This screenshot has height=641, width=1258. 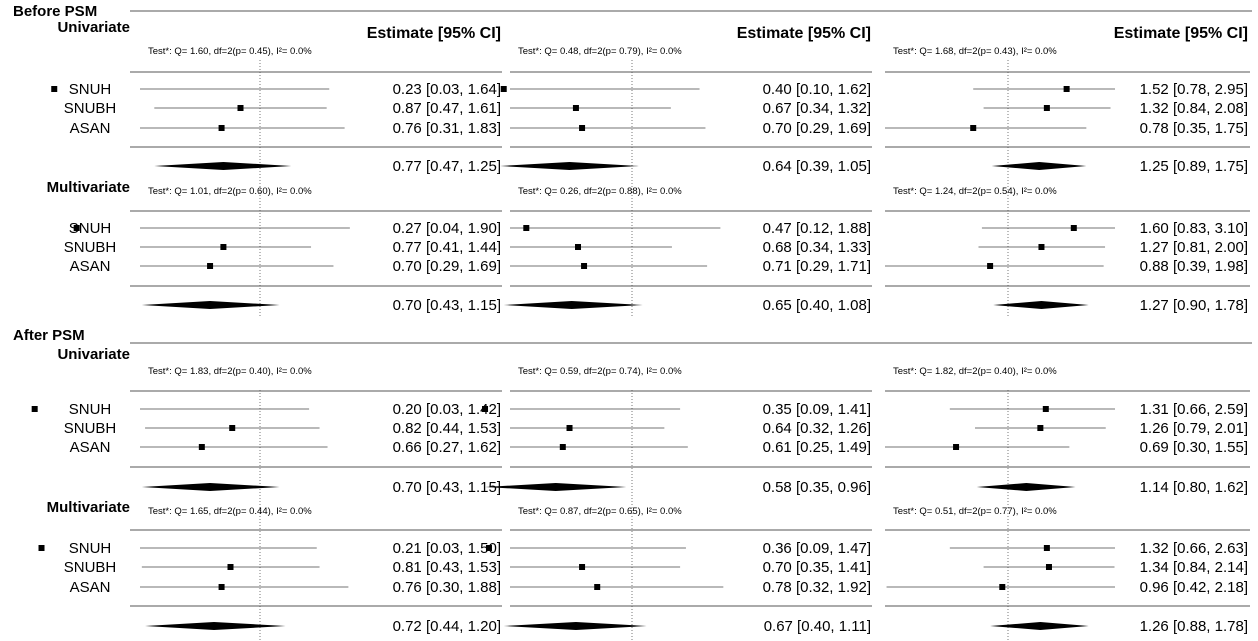 I want to click on estimate-label: 0.88 [0.39, 1.98], so click(x=1194, y=266).